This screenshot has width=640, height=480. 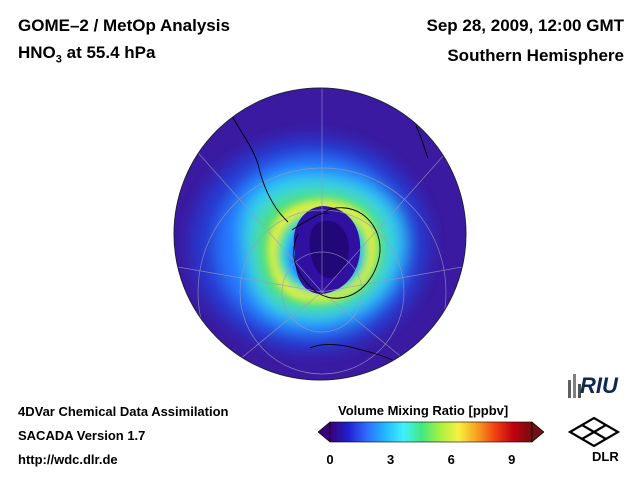 I want to click on footer-line-1: 4DVar Chemical Data Assimilation, so click(x=123, y=411).